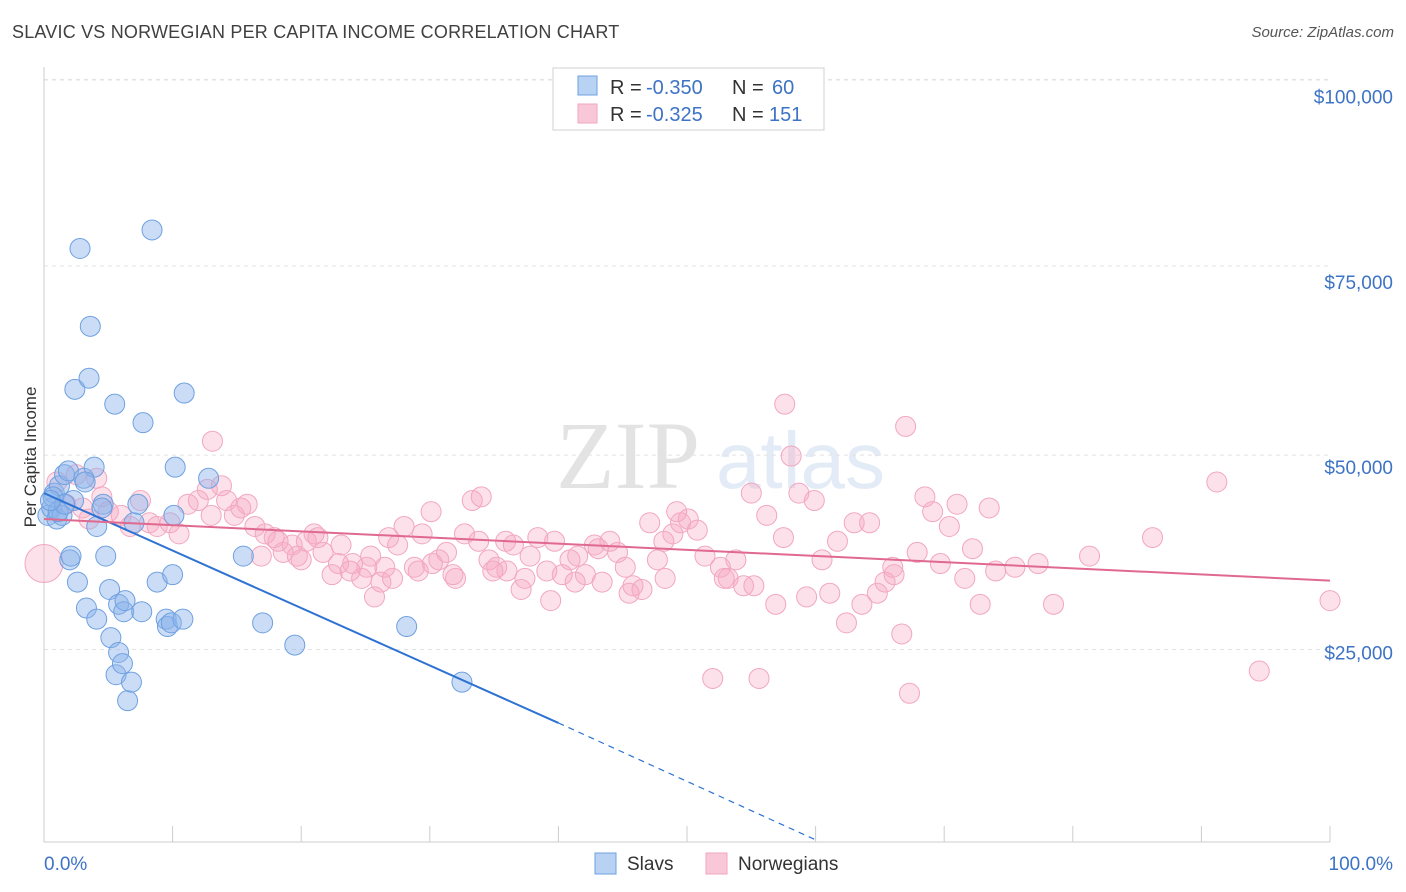 Image resolution: width=1406 pixels, height=892 pixels. Describe the element at coordinates (687, 550) in the screenshot. I see `norwegians-trend-line` at that location.